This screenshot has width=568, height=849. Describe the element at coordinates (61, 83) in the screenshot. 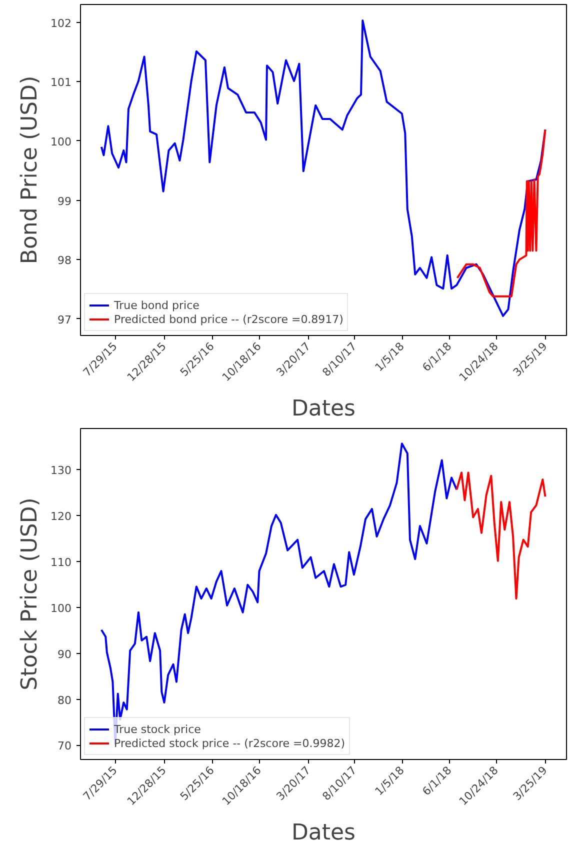

I see `y-tick-label: 101` at that location.